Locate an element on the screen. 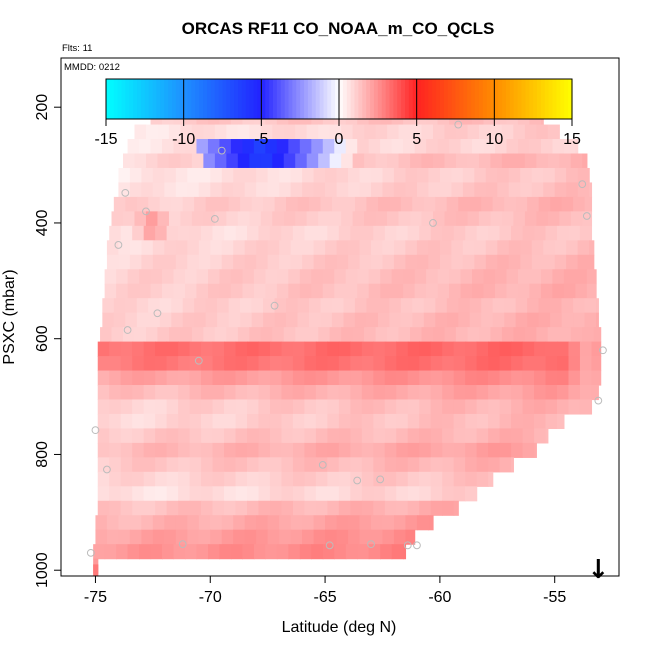 This screenshot has width=650, height=650. x-tick-label: -65 is located at coordinates (325, 597).